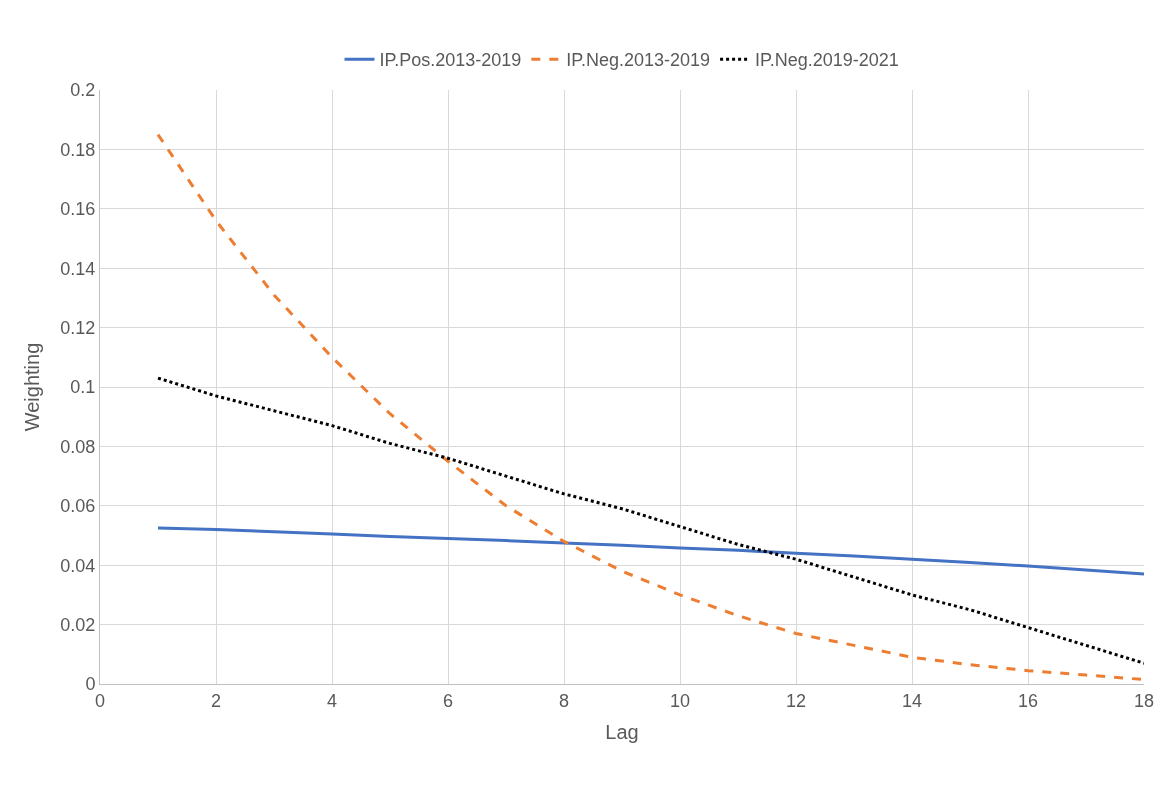  What do you see at coordinates (78, 624) in the screenshot?
I see `y-tick-label: 0.02` at bounding box center [78, 624].